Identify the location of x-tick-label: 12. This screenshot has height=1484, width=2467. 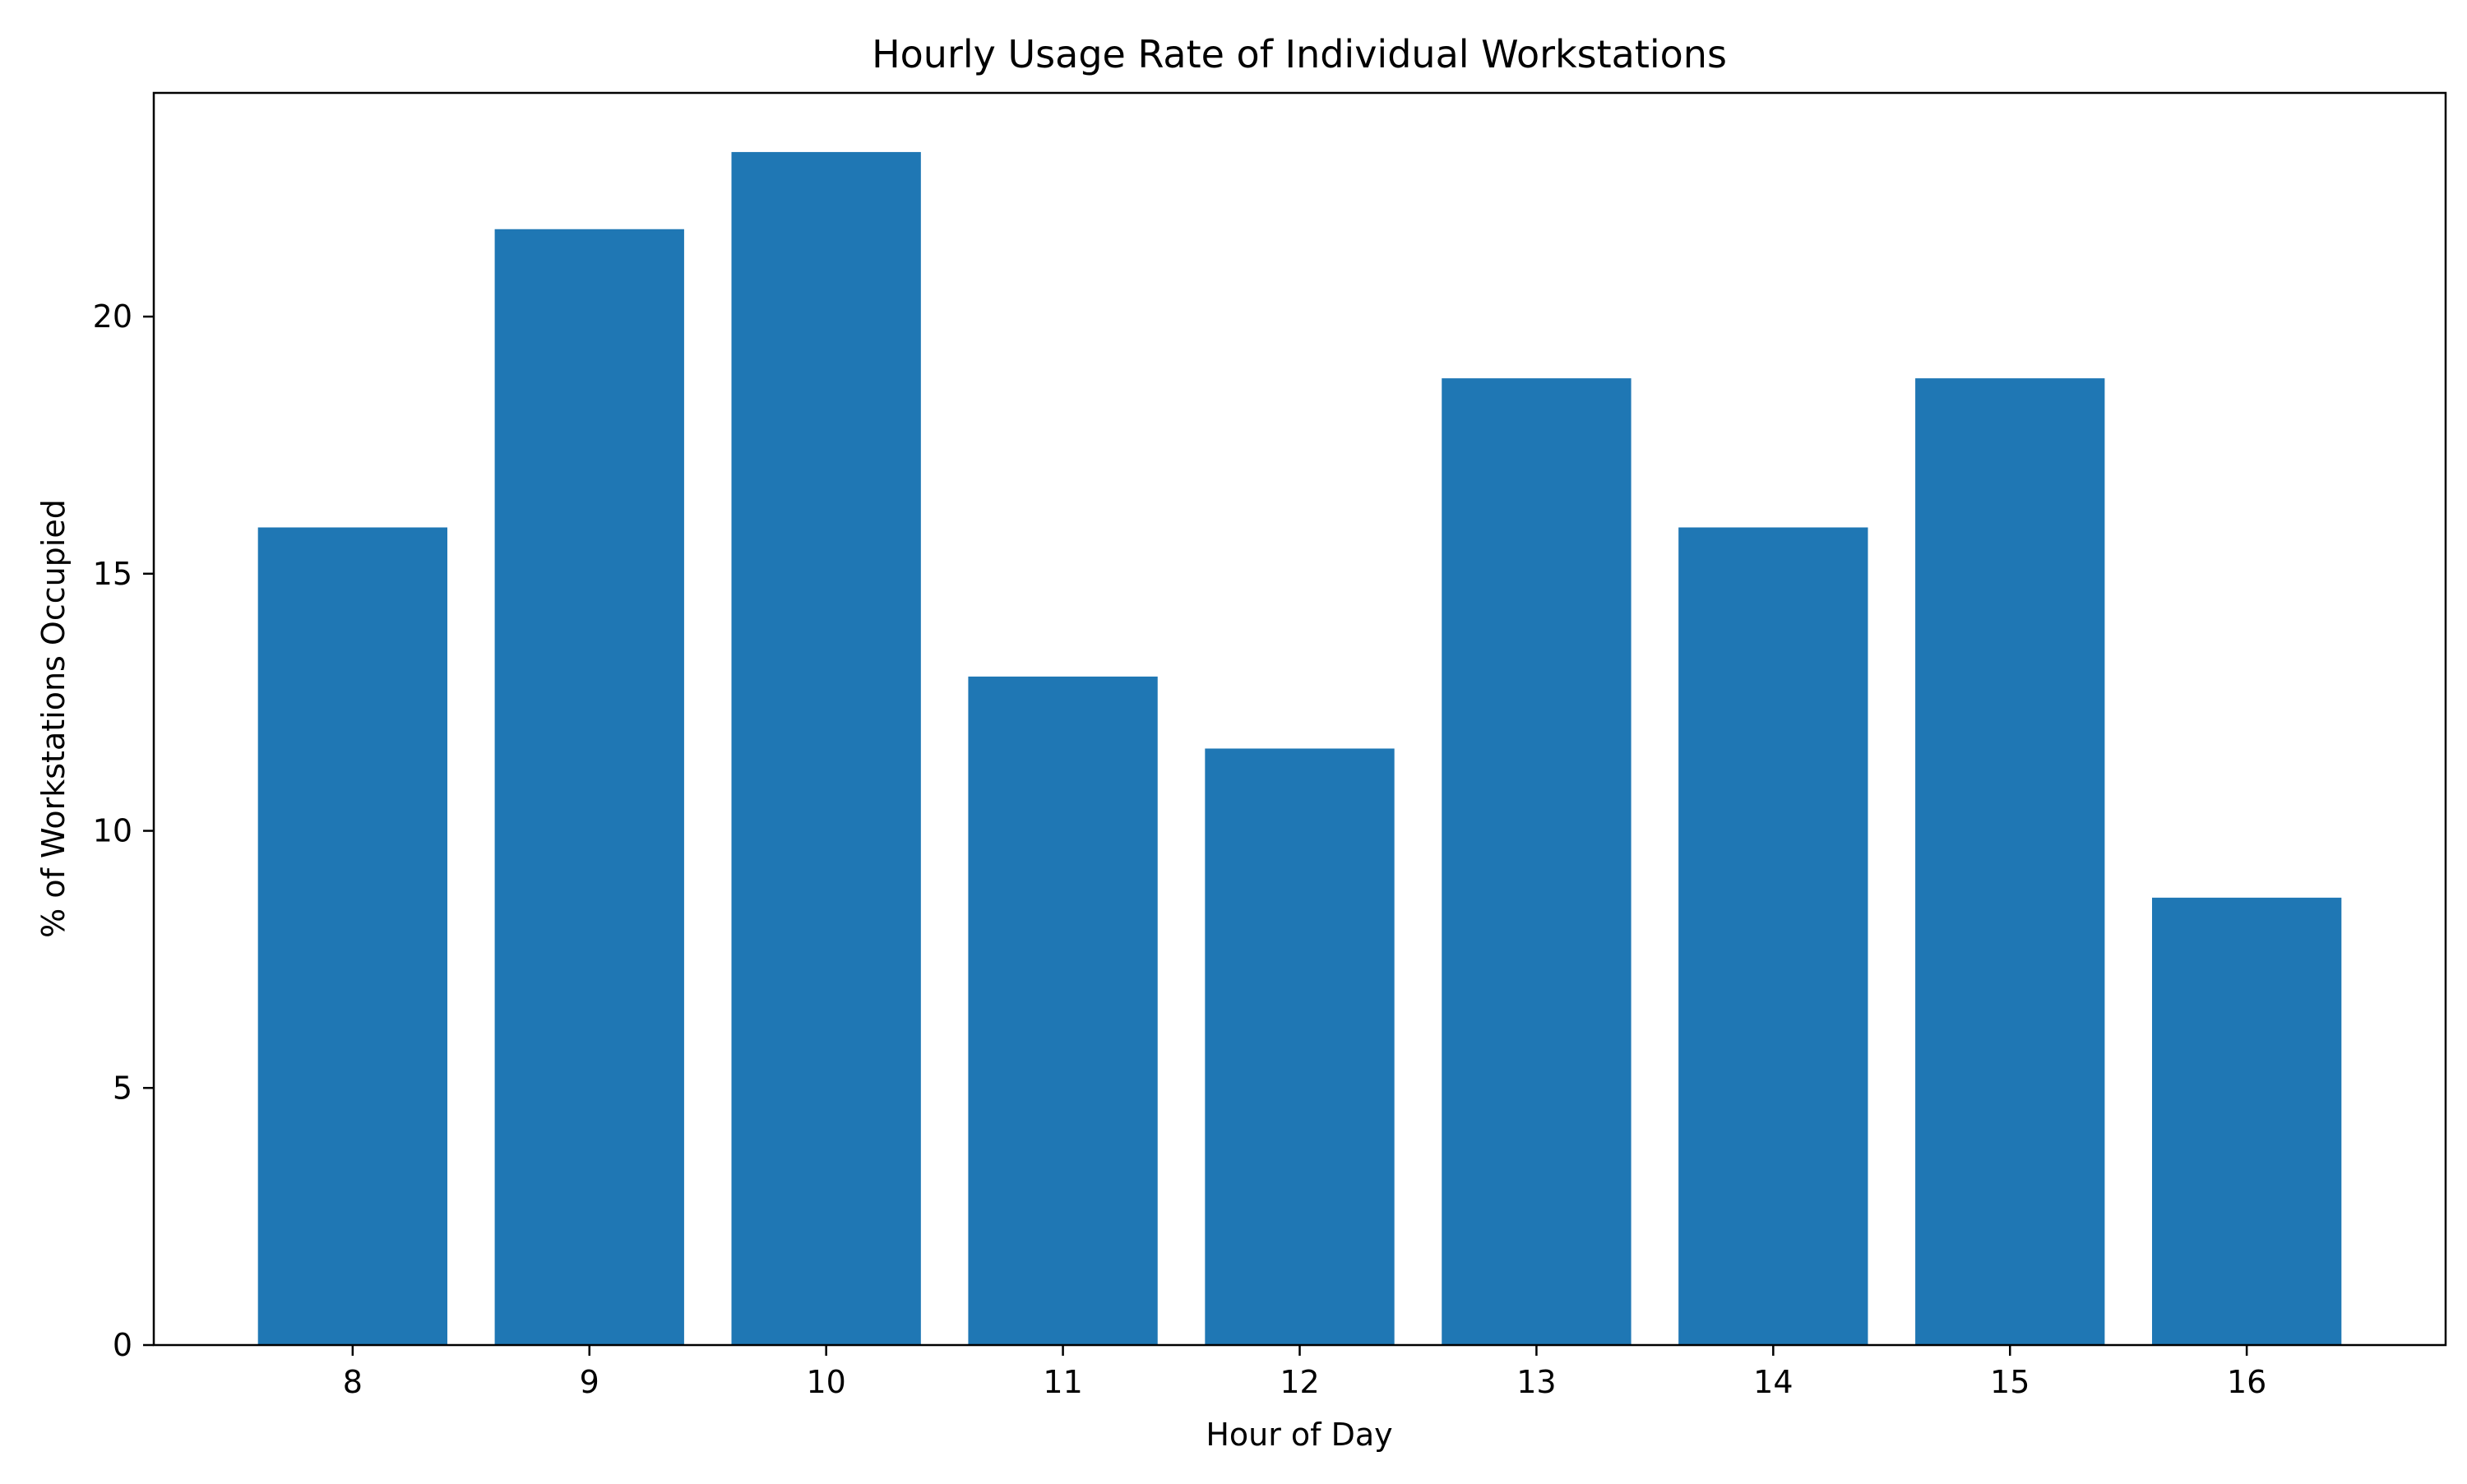
(1300, 1382).